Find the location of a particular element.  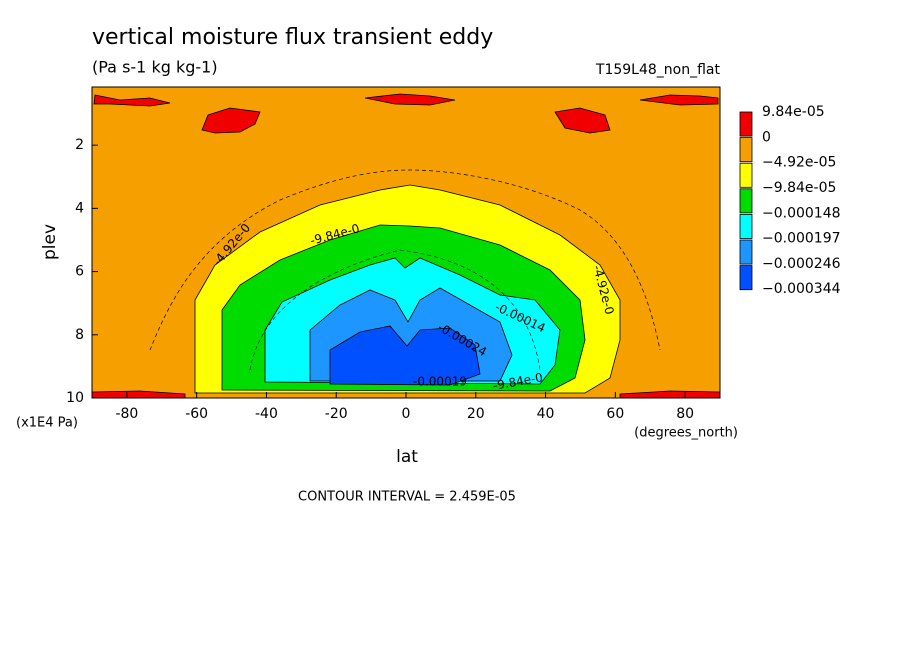

y-tick-label: 4 is located at coordinates (79, 208).